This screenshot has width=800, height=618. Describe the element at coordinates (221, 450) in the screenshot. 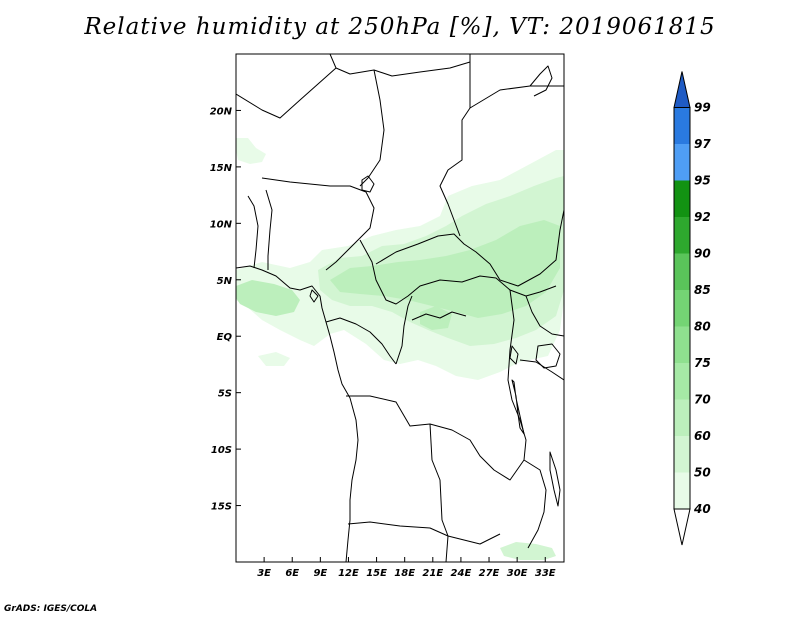

I see `lat-tick-label: 10S` at that location.